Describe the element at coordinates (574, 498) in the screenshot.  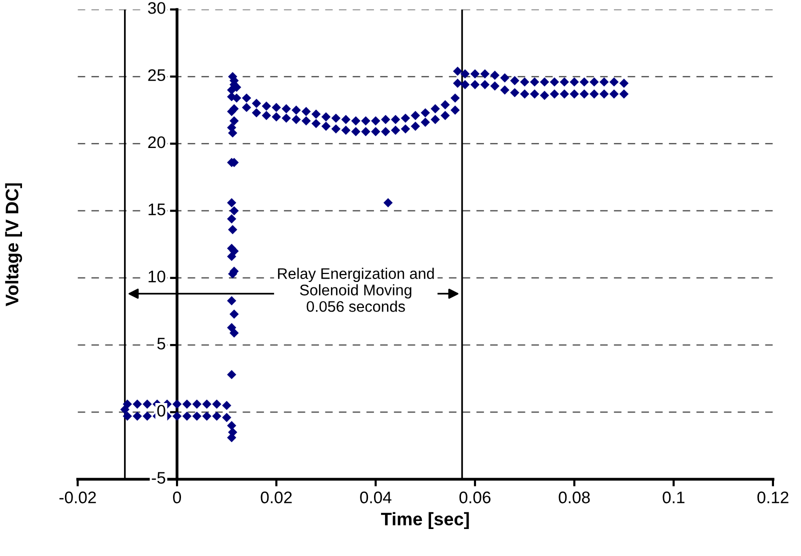
I see `x-tick-label: 0.08` at that location.